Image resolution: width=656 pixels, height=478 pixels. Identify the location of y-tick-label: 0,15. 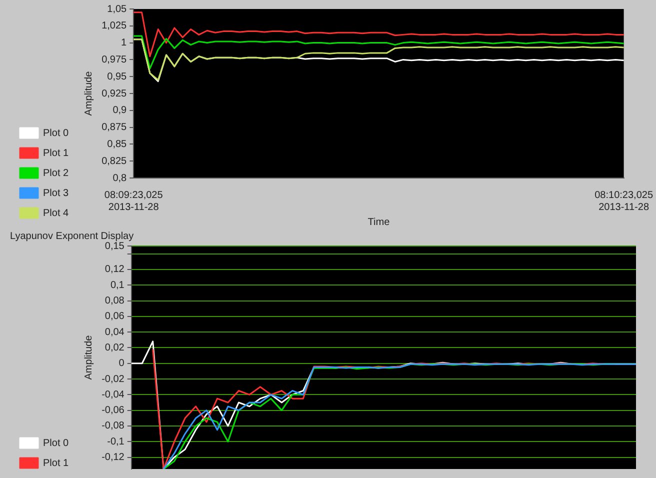
(114, 246).